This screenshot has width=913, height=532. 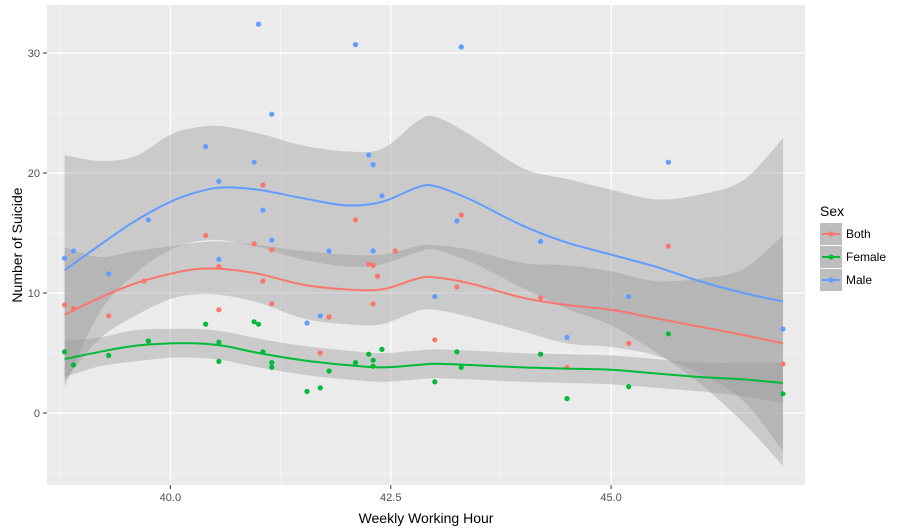 I want to click on legend-key-point-female, so click(x=831, y=257).